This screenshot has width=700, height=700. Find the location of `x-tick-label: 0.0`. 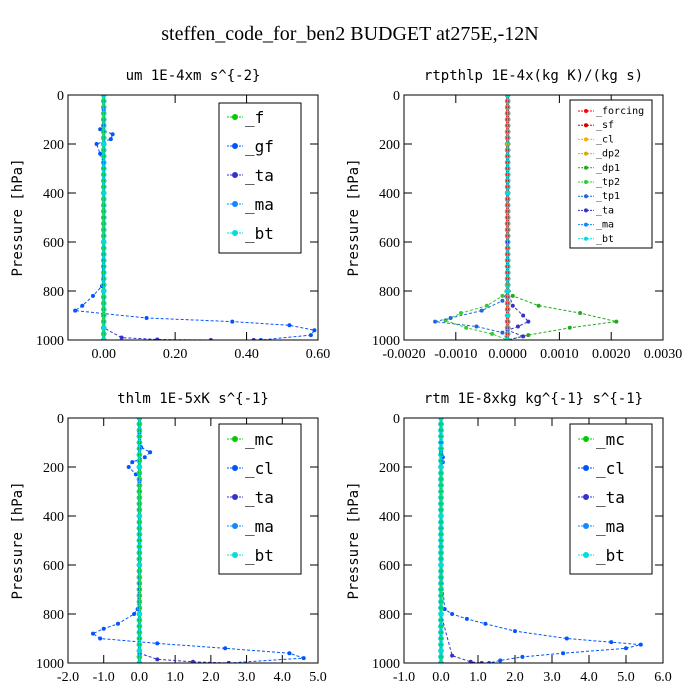

x-tick-label: 0.0 is located at coordinates (441, 677).